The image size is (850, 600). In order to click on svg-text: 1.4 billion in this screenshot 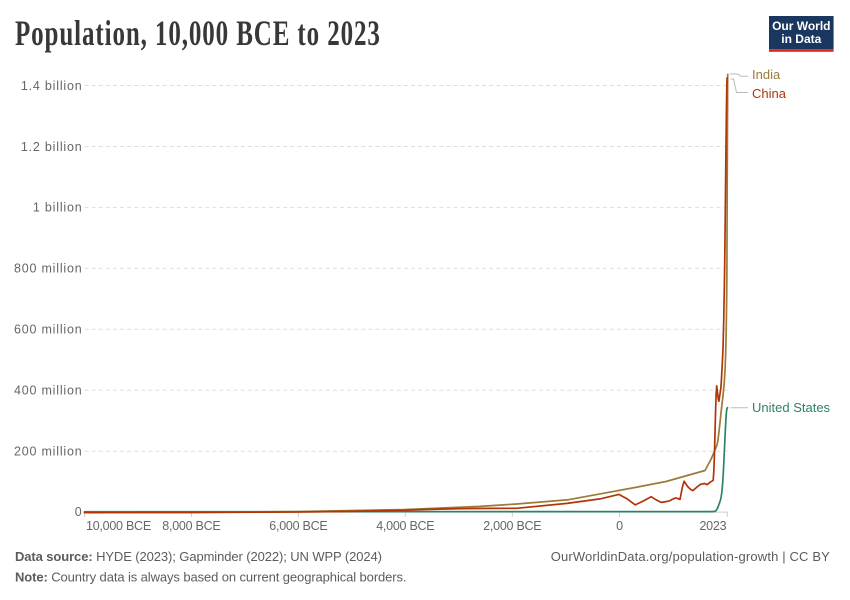, I will do `click(52, 86)`.